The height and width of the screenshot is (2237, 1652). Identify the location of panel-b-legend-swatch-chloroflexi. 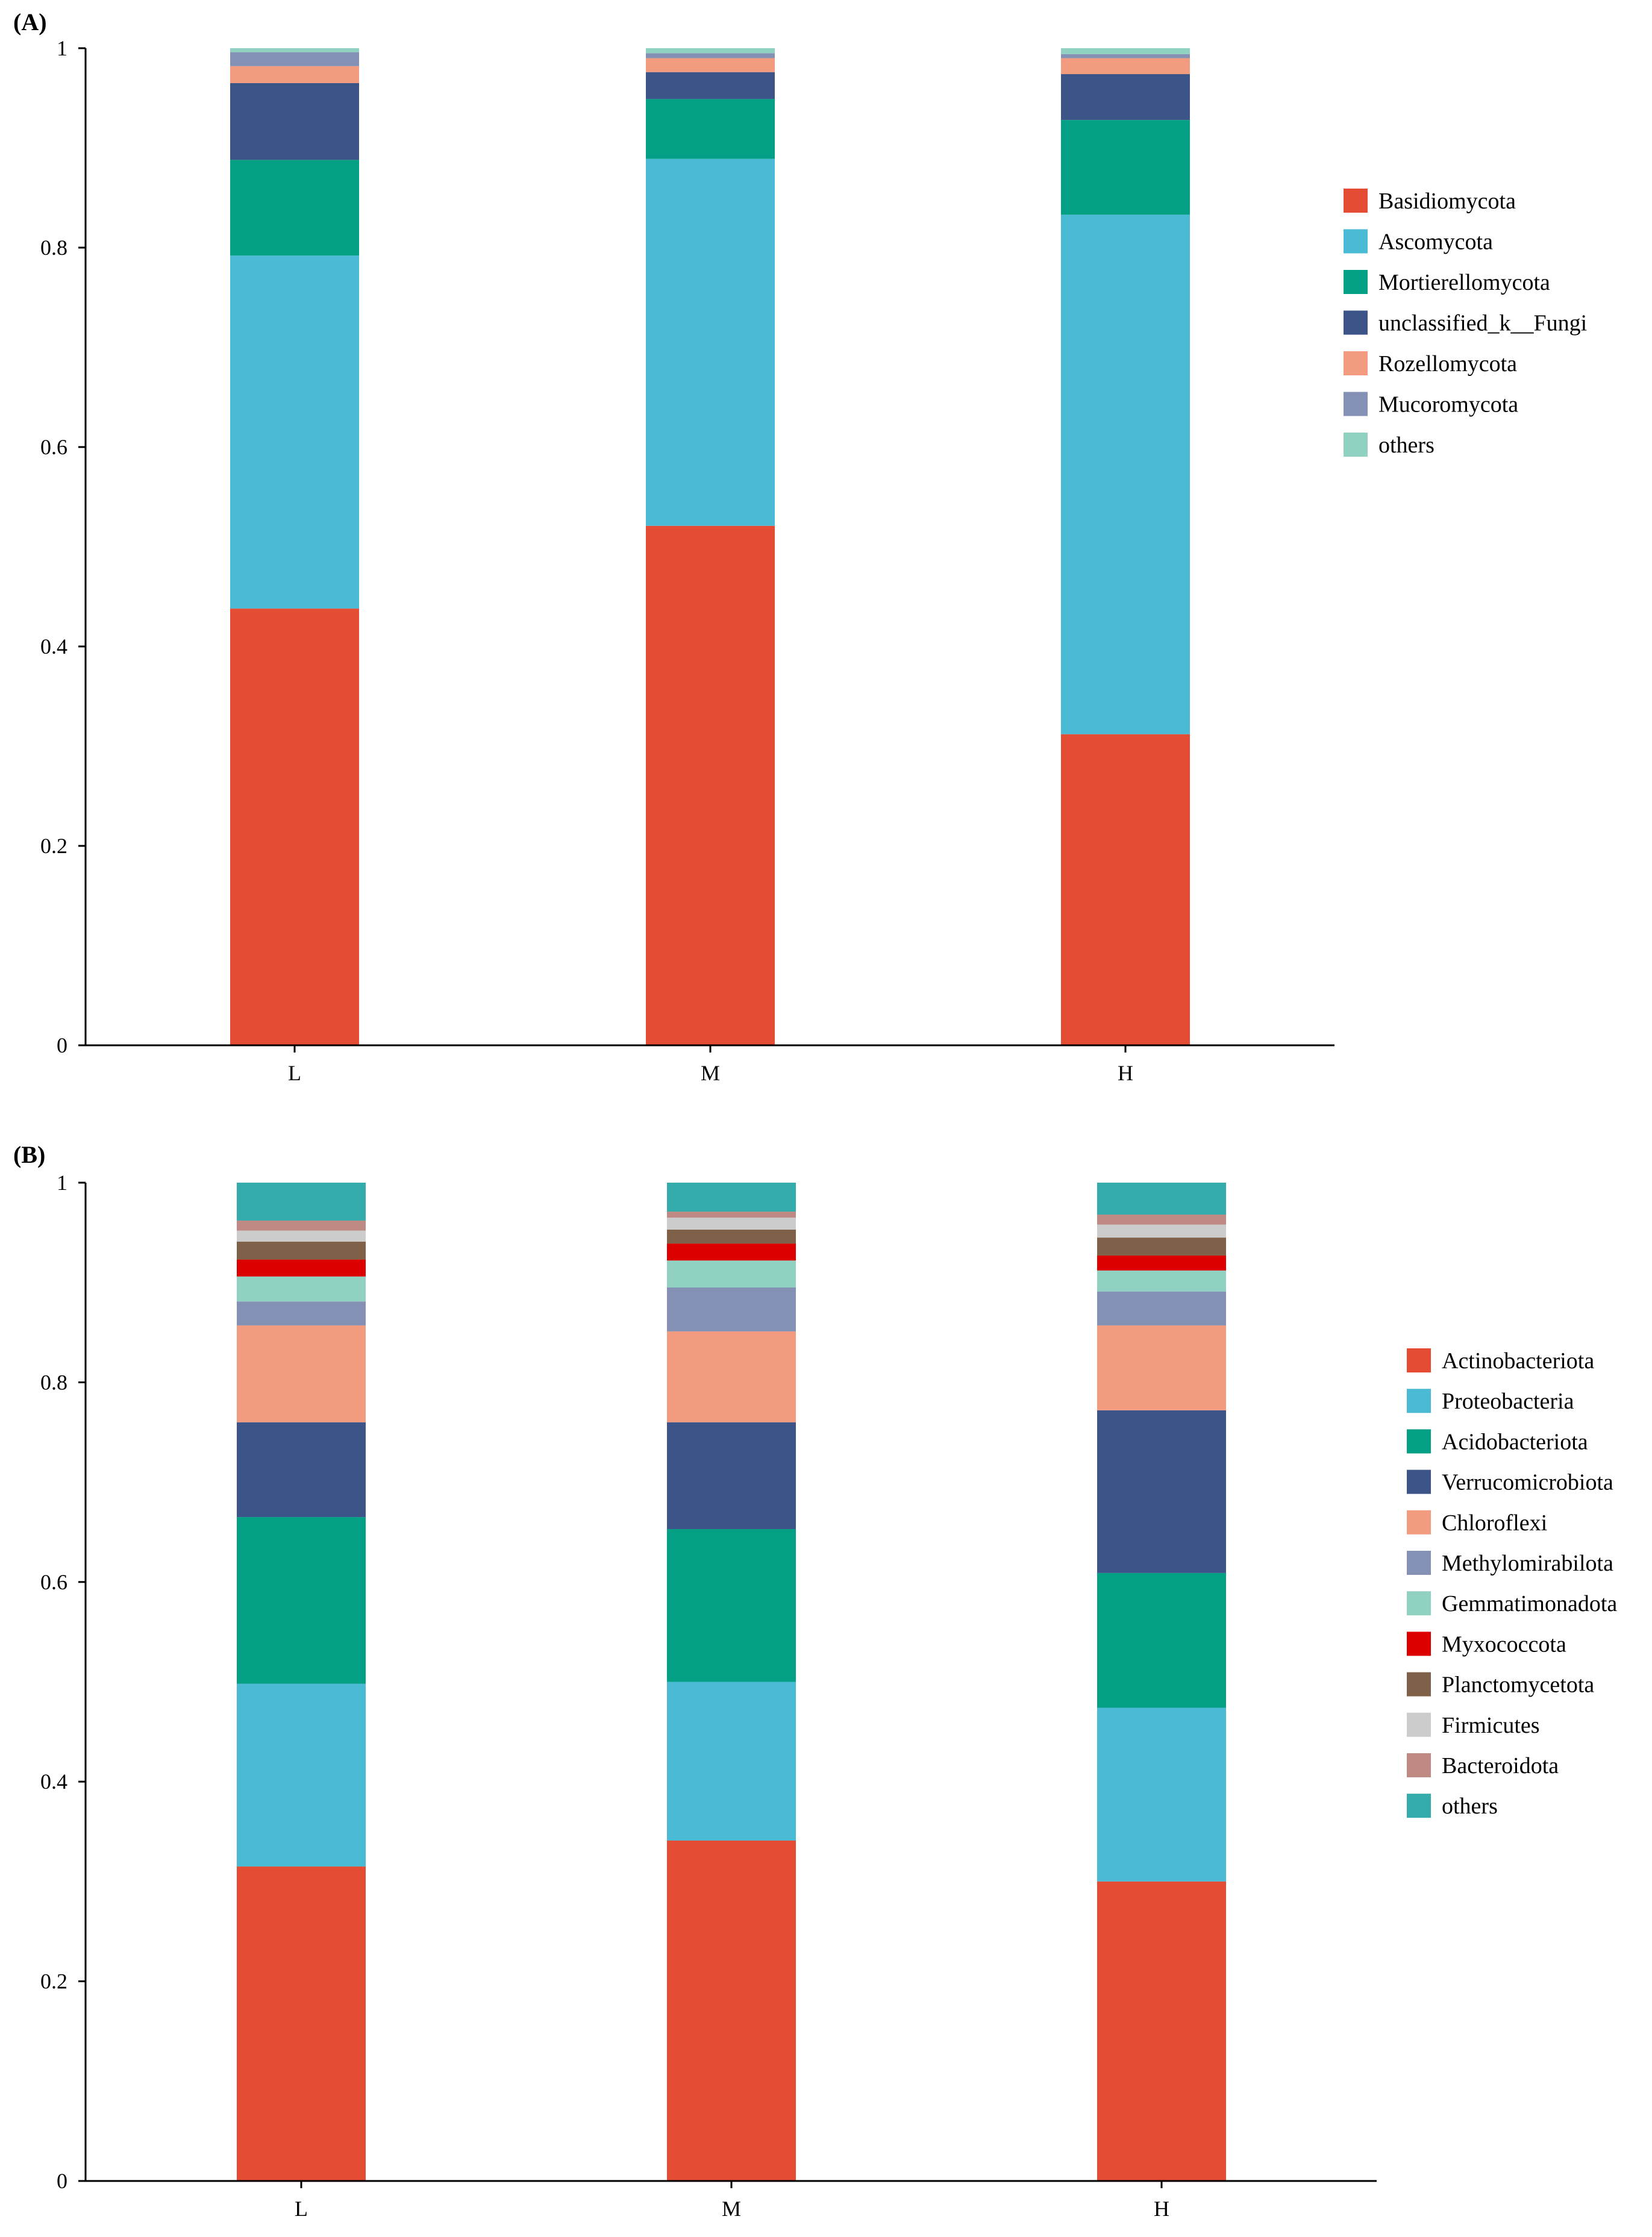
(1419, 1522).